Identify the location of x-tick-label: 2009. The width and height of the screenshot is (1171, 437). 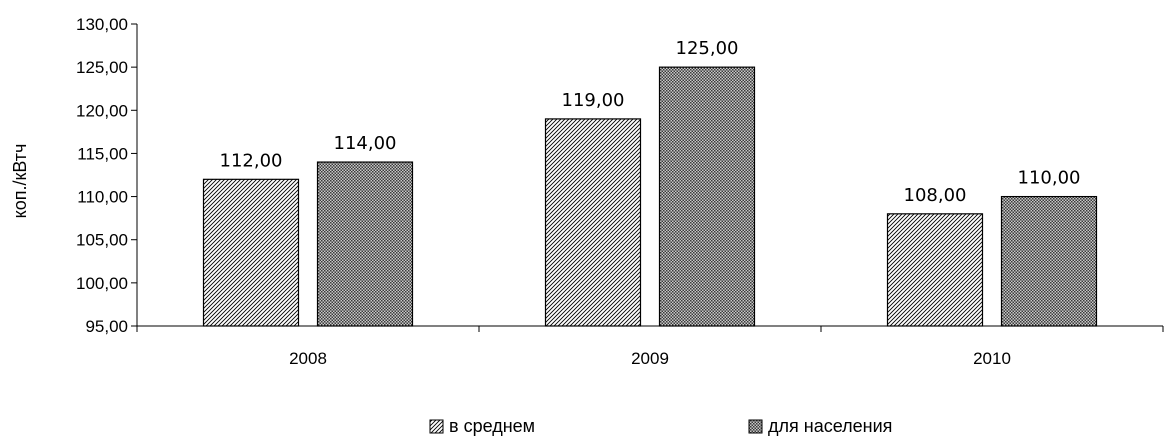
(650, 358).